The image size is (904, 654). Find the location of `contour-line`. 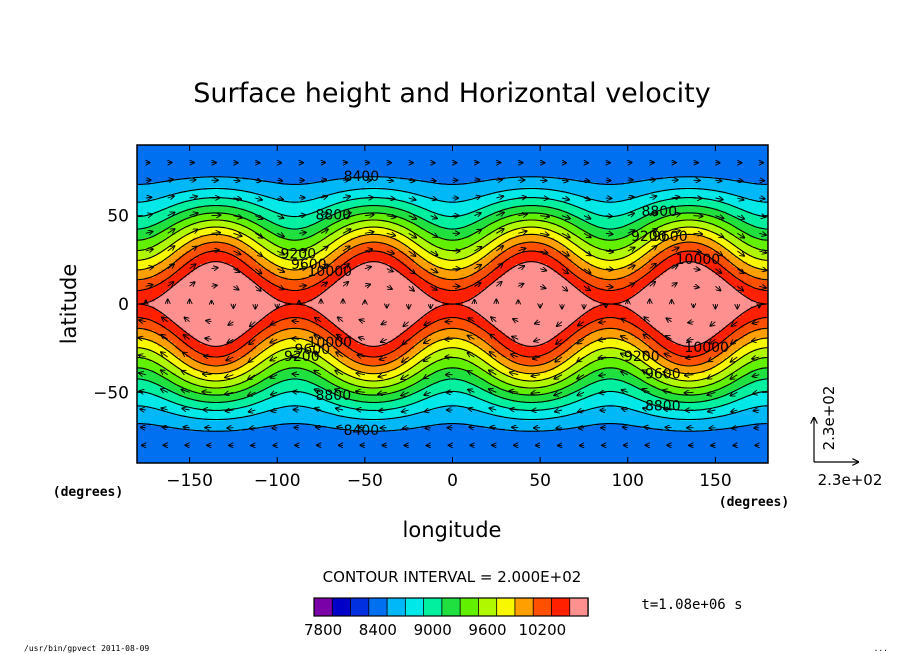

contour-line is located at coordinates (452, 391).